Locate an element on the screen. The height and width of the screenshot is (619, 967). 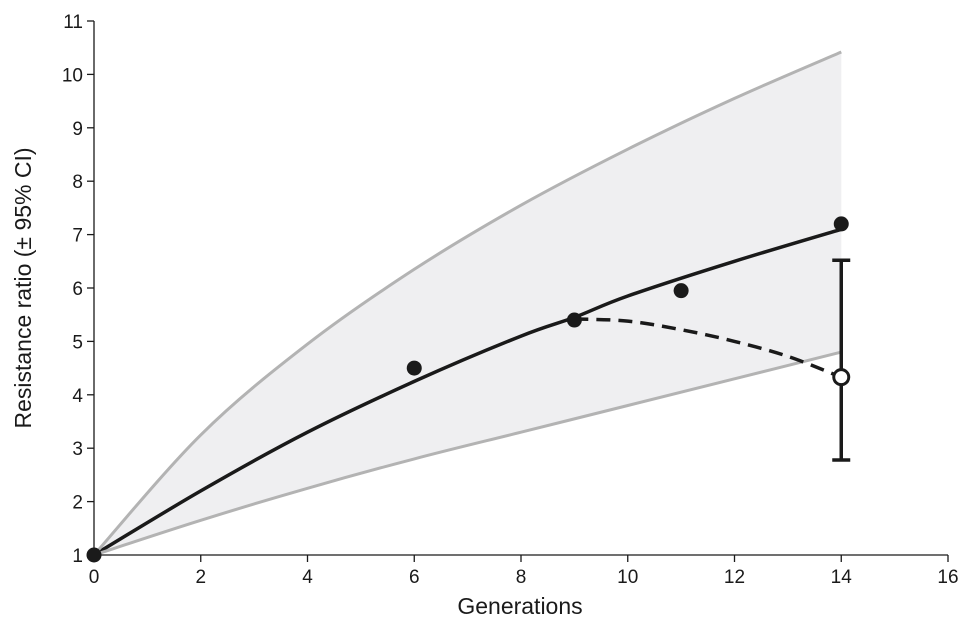
x-tick-label: 14 is located at coordinates (842, 577).